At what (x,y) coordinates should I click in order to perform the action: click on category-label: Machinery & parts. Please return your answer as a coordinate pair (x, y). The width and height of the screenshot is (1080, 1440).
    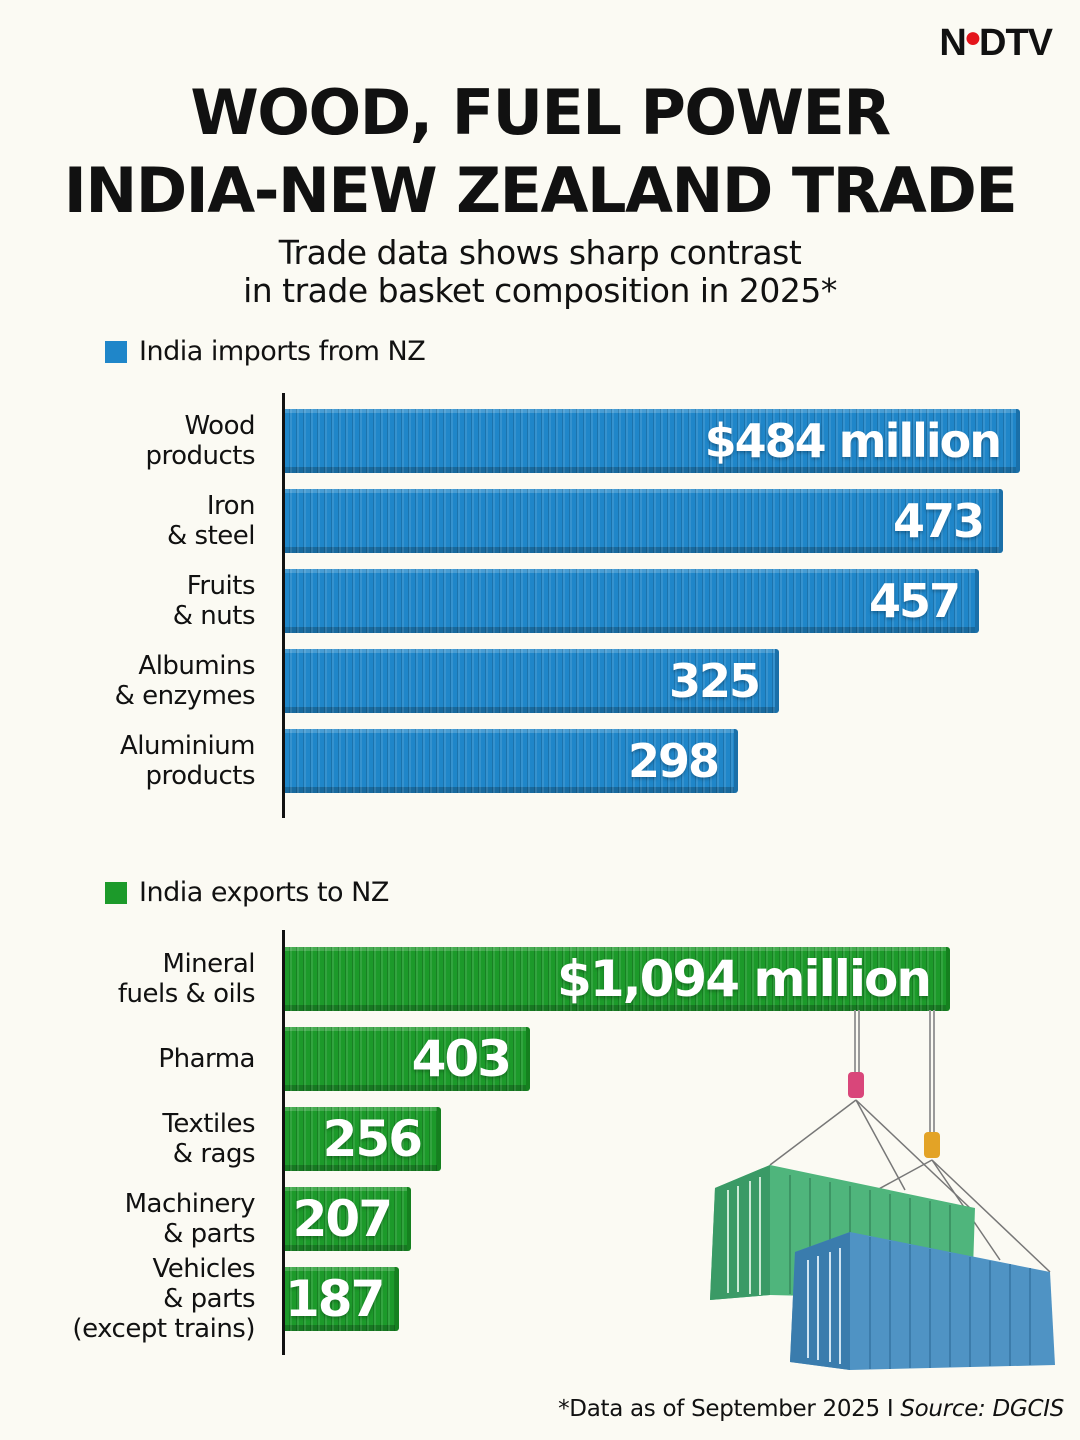
    Looking at the image, I should click on (190, 1219).